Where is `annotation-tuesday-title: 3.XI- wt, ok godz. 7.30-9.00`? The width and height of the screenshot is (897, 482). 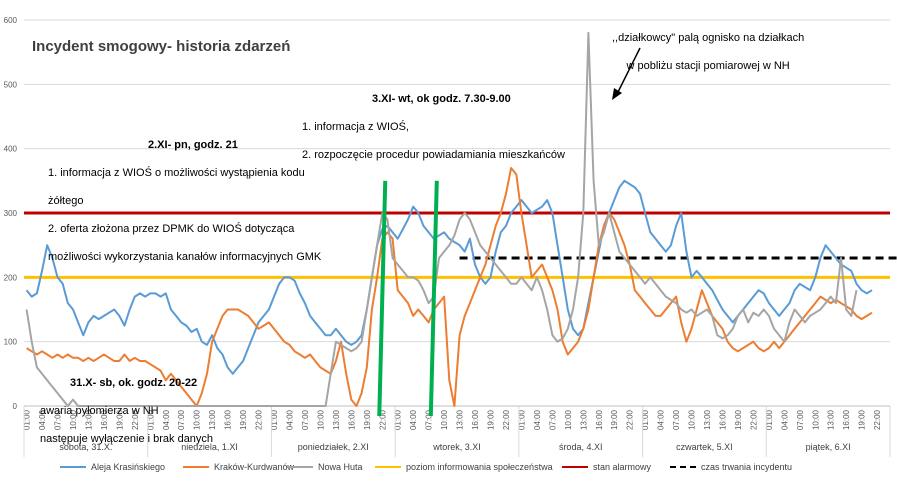 annotation-tuesday-title: 3.XI- wt, ok godz. 7.30-9.00 is located at coordinates (441, 99).